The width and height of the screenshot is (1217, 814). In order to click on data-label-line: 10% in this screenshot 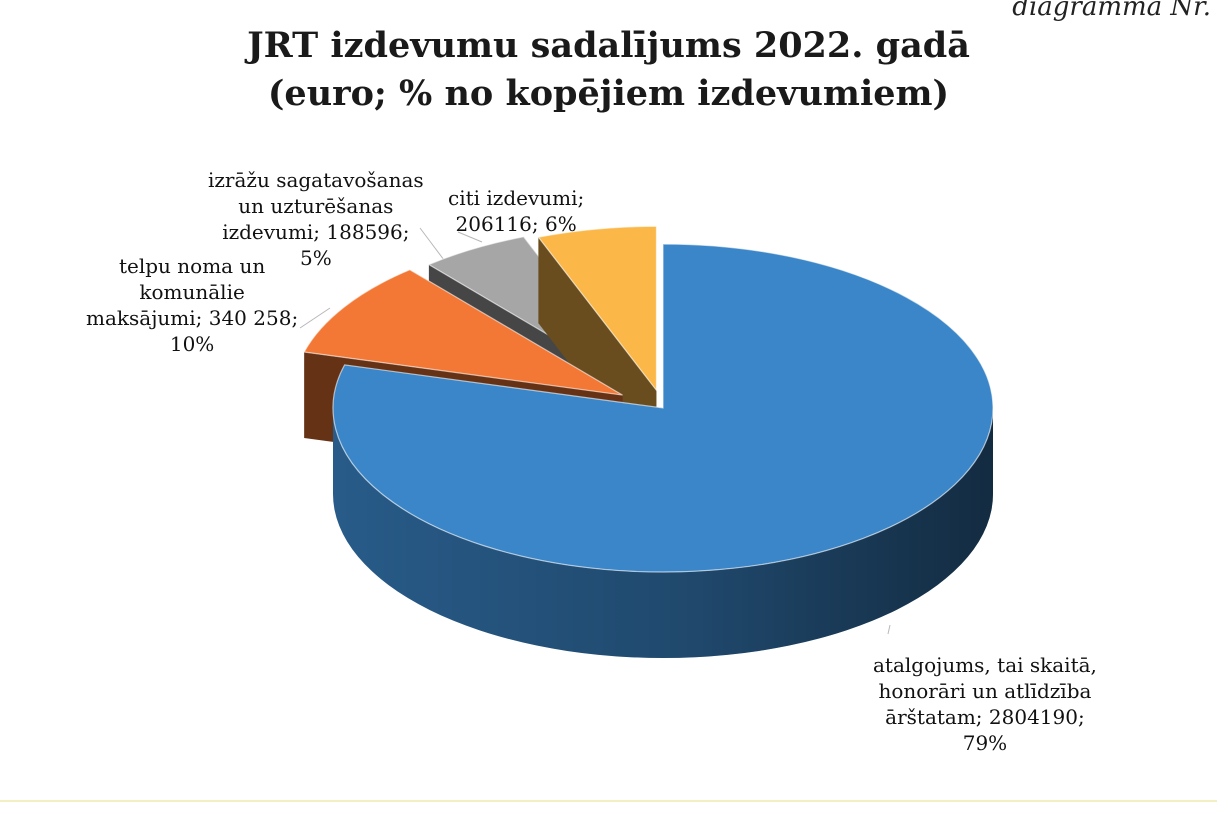, I will do `click(192, 344)`.